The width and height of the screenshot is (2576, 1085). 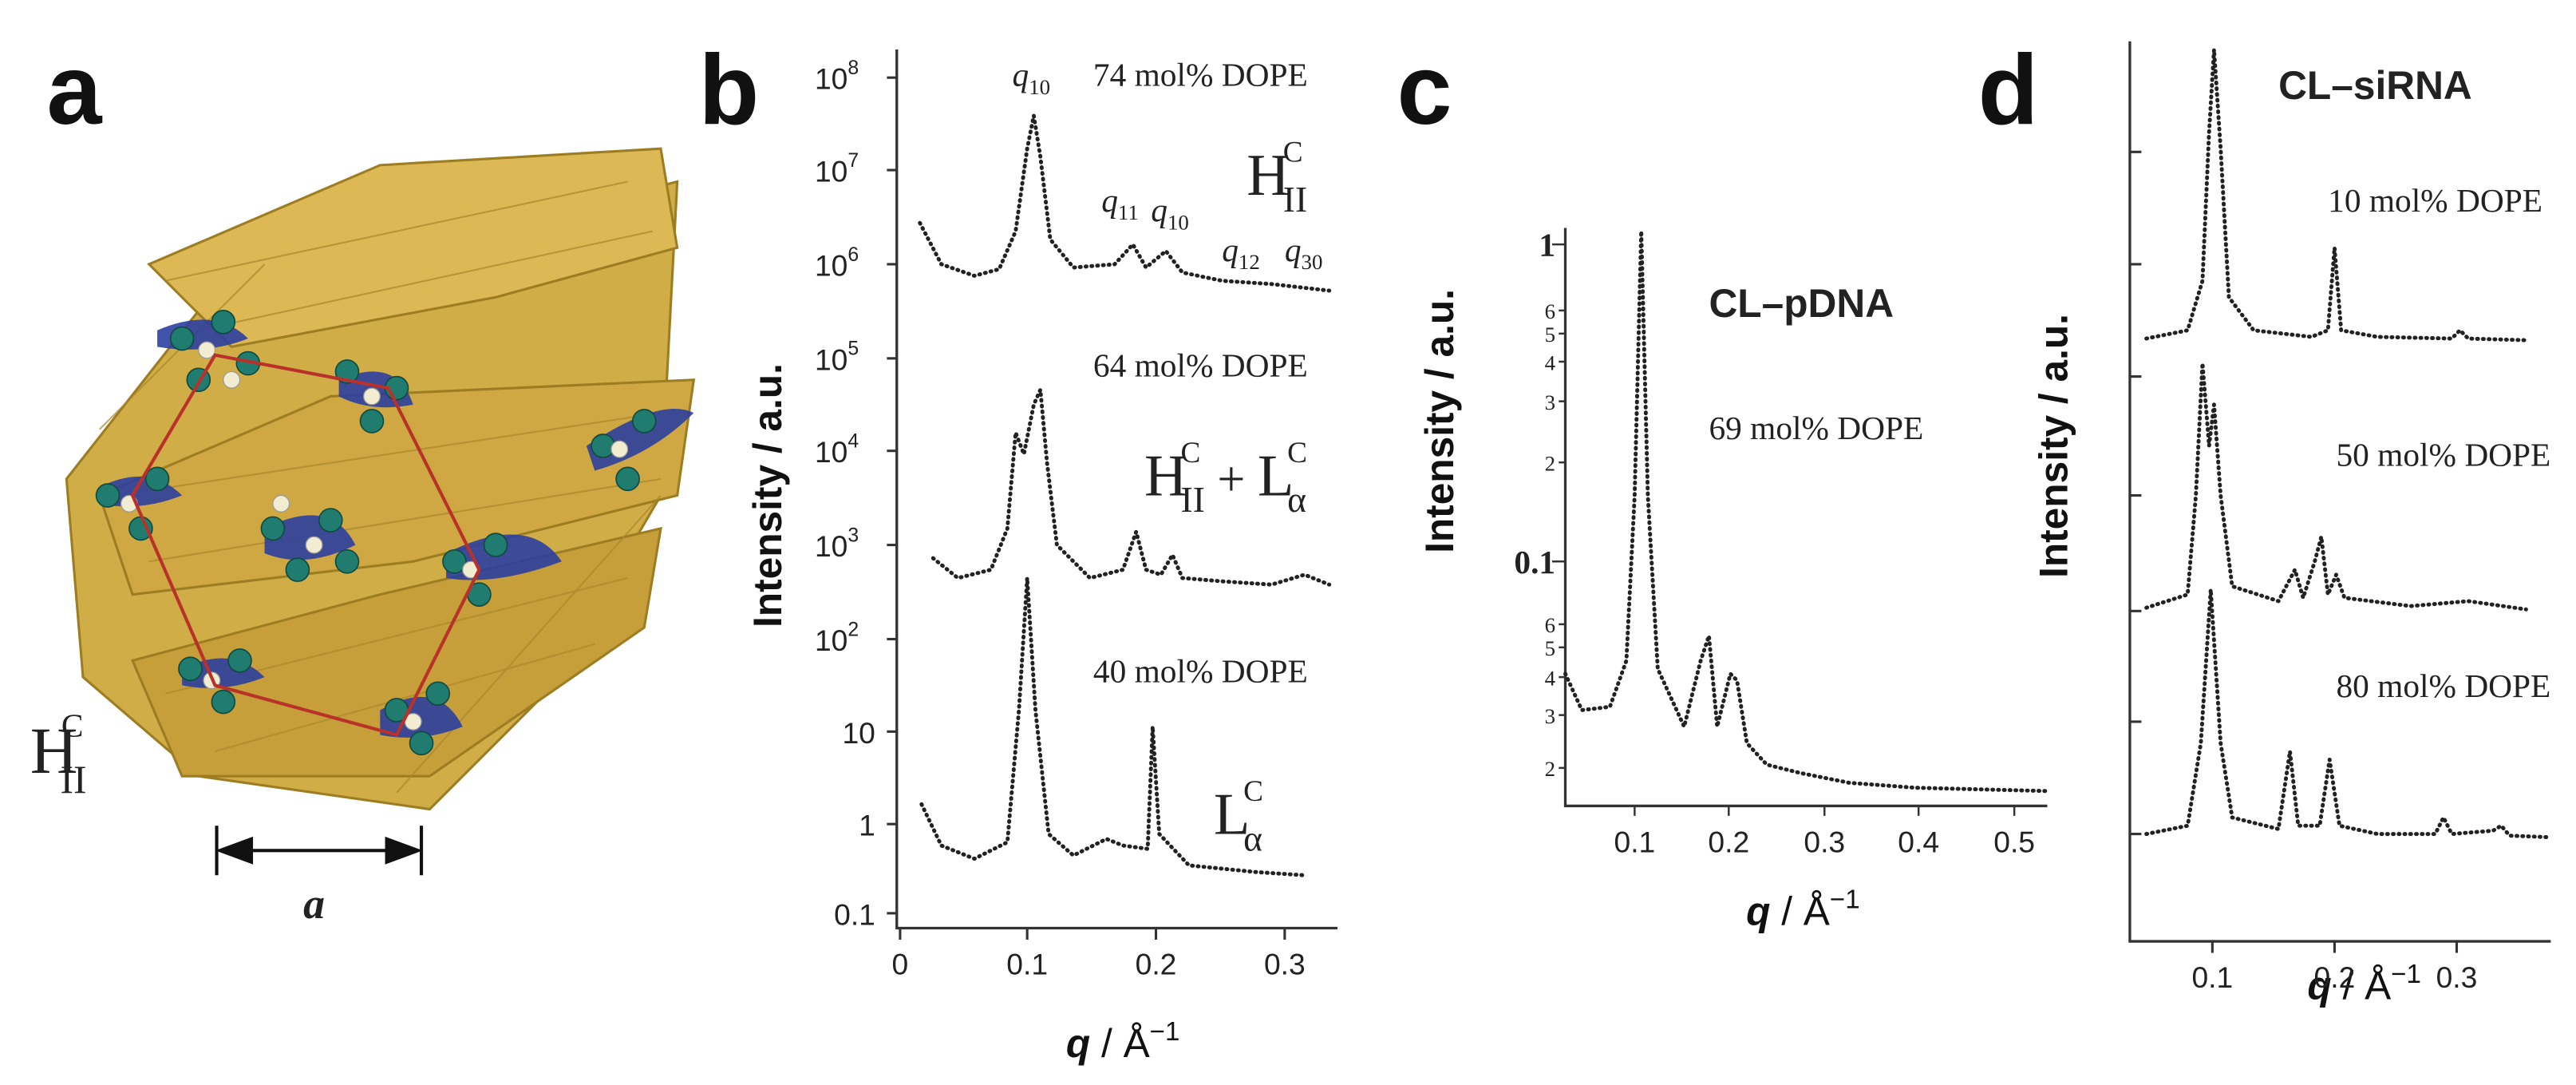 What do you see at coordinates (2443, 686) in the screenshot?
I see `composition-label: 80 mol% DOPE` at bounding box center [2443, 686].